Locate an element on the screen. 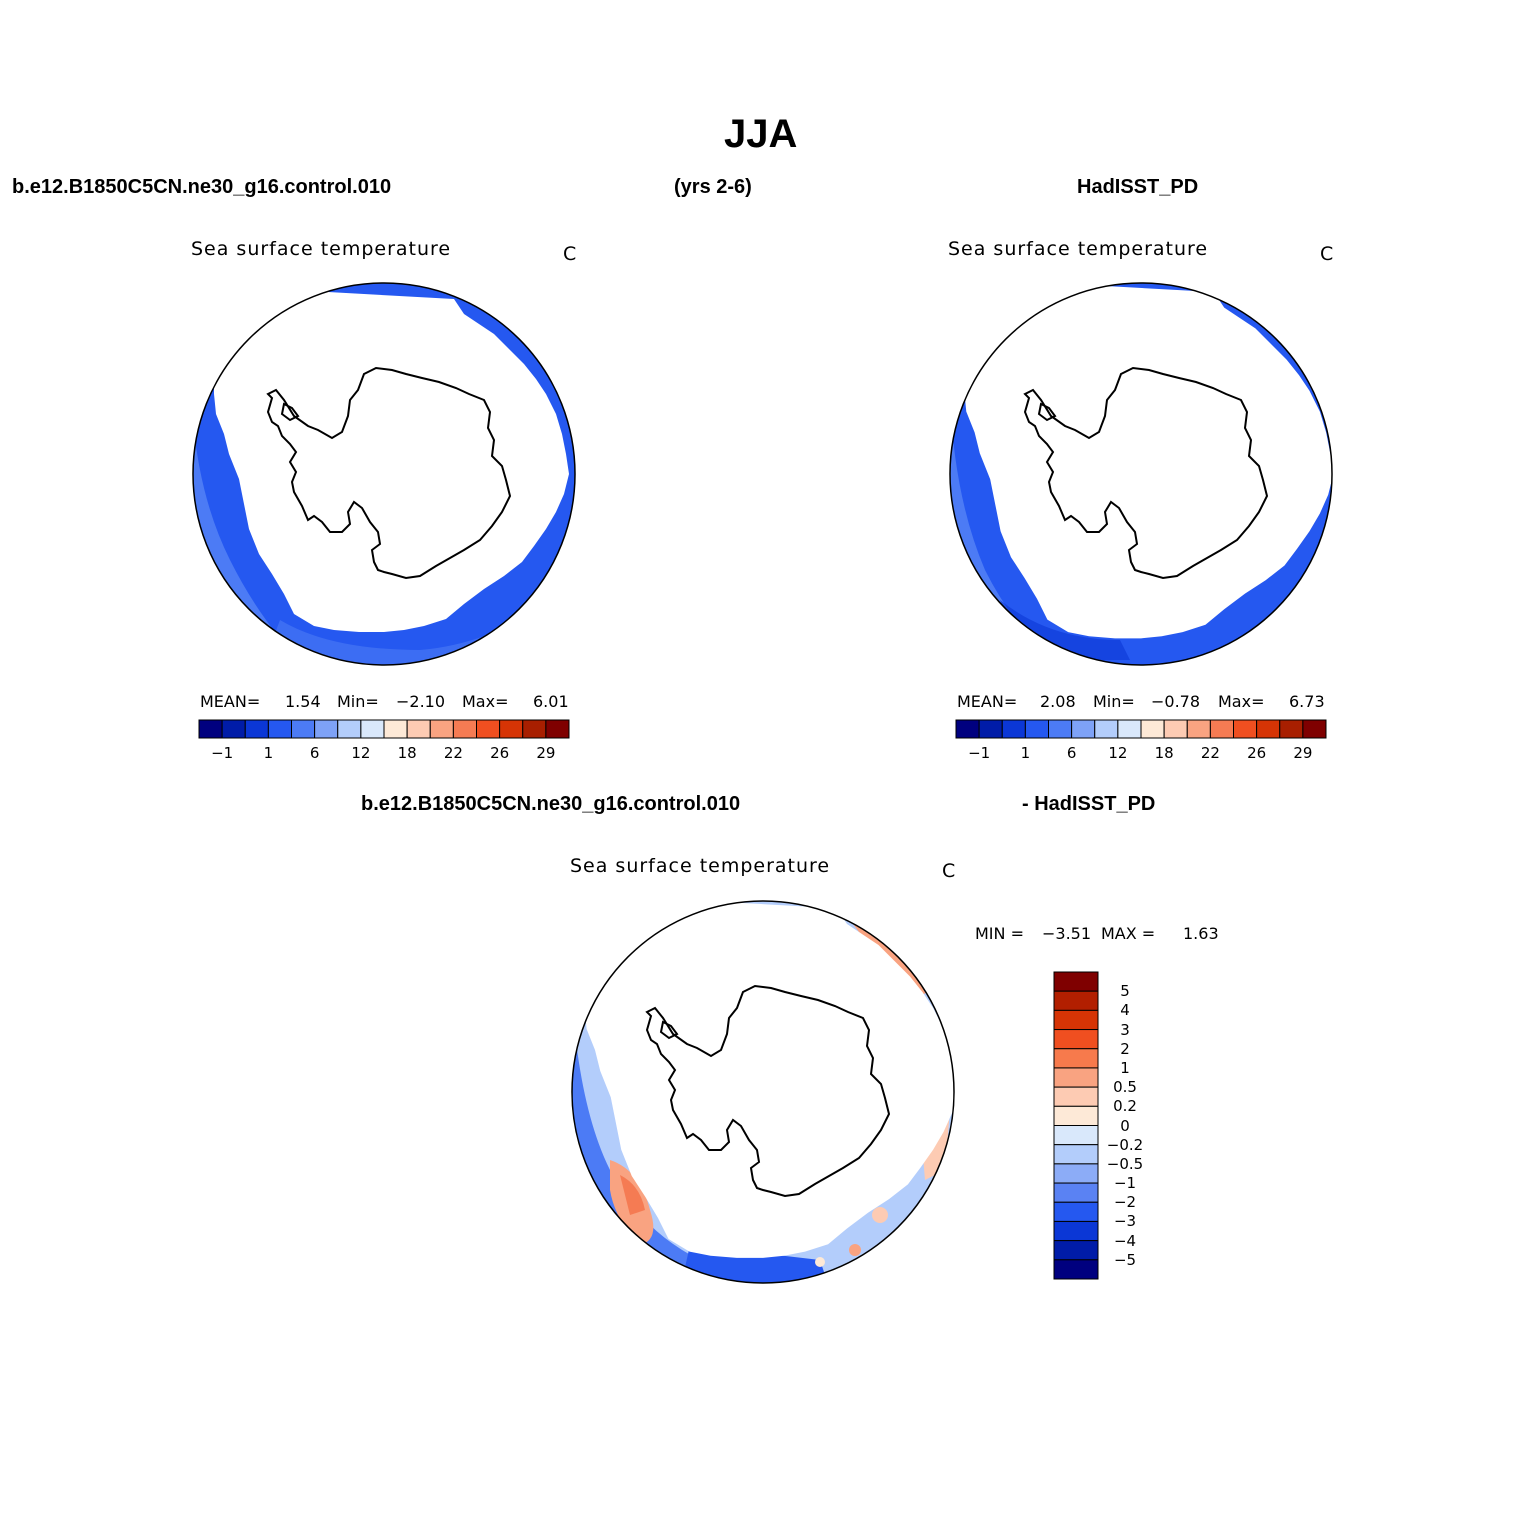 This screenshot has width=1525, height=1525. diff-colorbar-tick-label: −1 is located at coordinates (1125, 1183).